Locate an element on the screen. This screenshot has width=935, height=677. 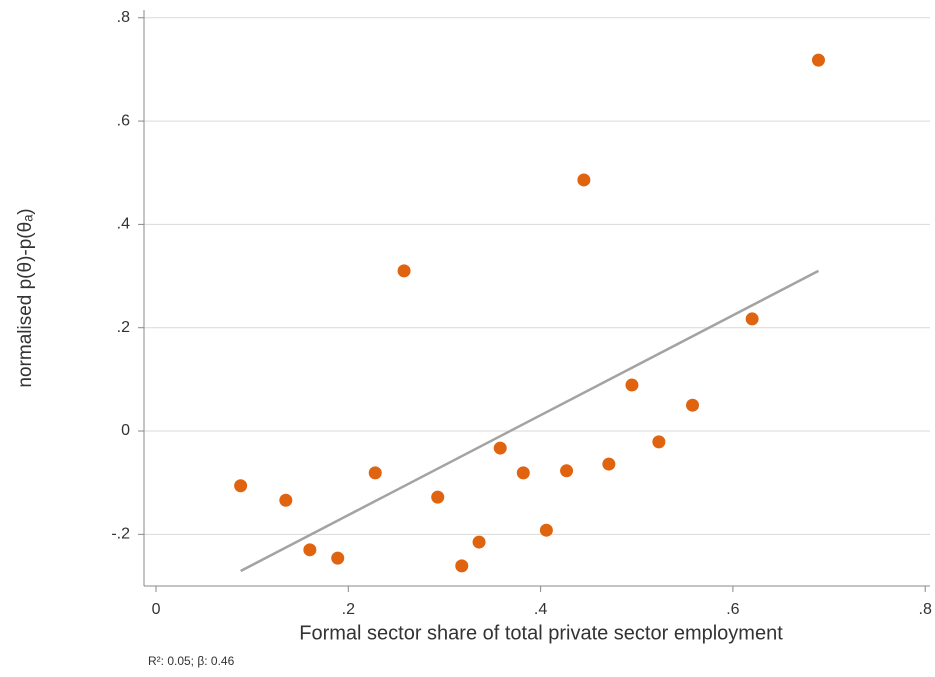
y-tick-label: -.2 is located at coordinates (120, 534).